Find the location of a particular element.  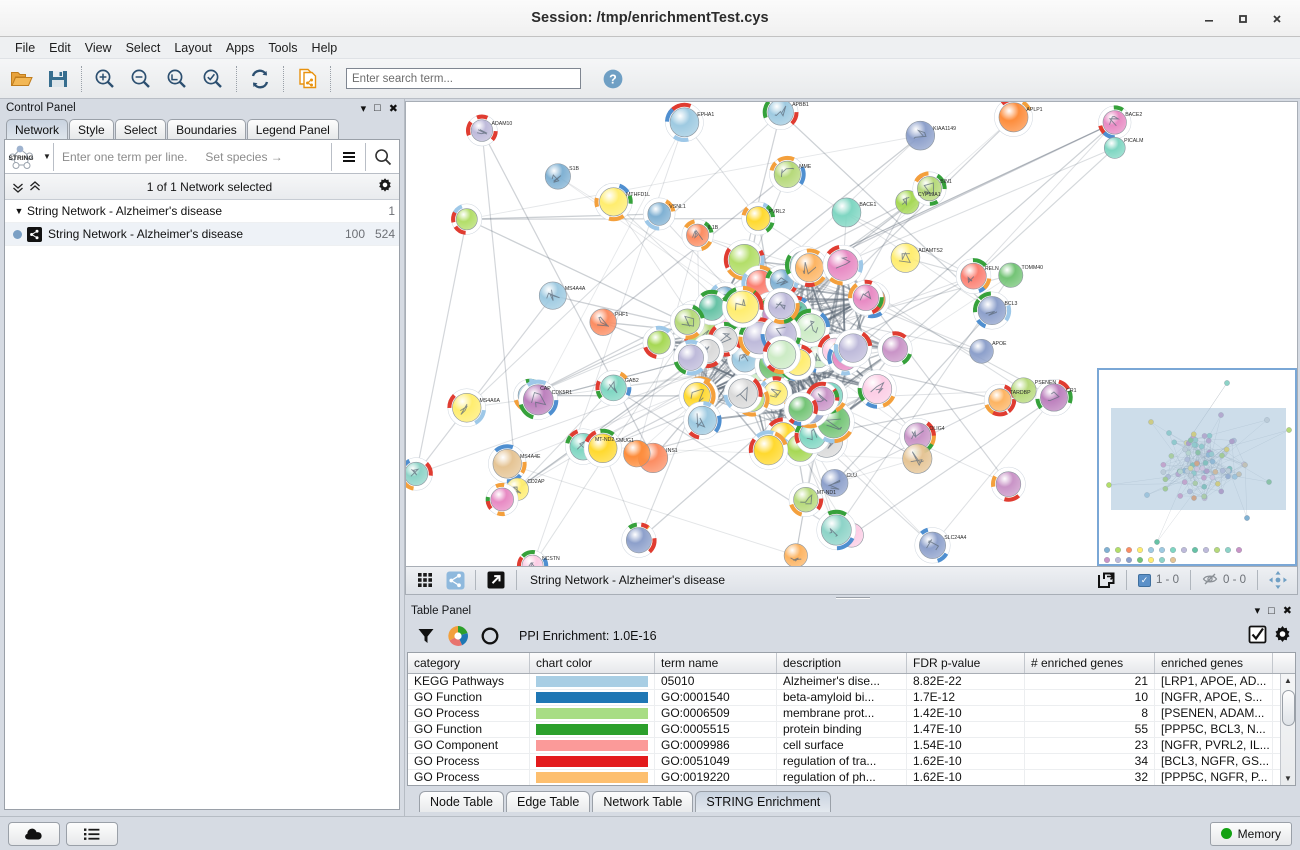

column-header--enriched-genes: # enriched genes is located at coordinates (1090, 662).